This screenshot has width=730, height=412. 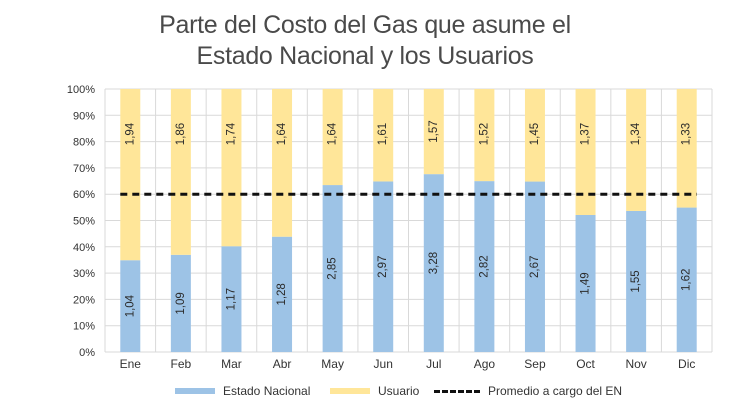 I want to click on data-label-usuario: 1,57, so click(x=434, y=131).